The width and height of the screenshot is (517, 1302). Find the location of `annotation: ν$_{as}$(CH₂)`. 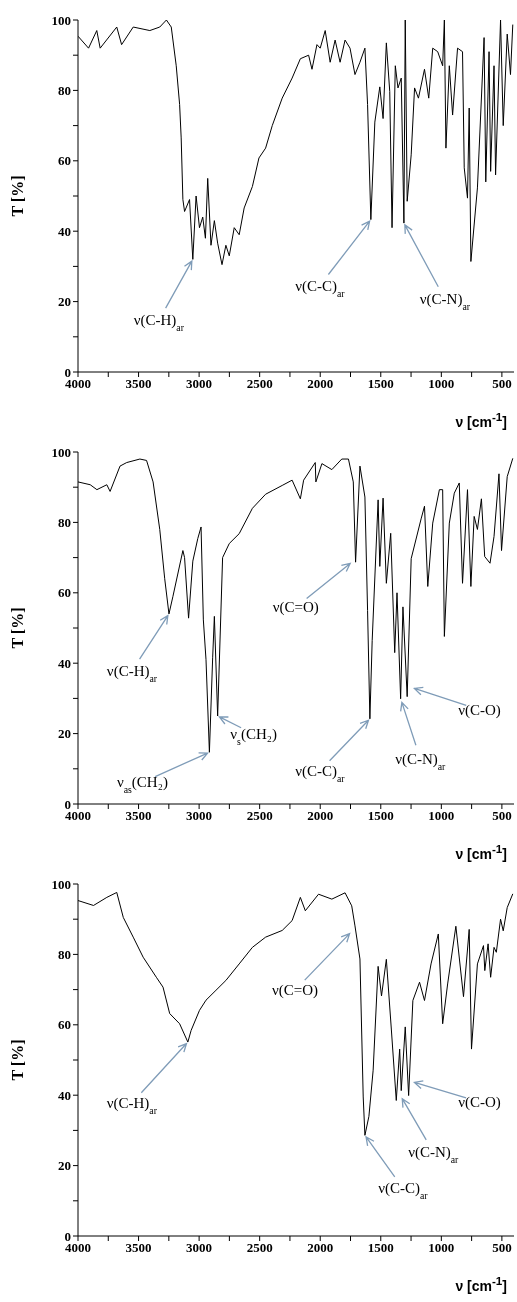

annotation: ν$_{as}$(CH₂) is located at coordinates (142, 784).